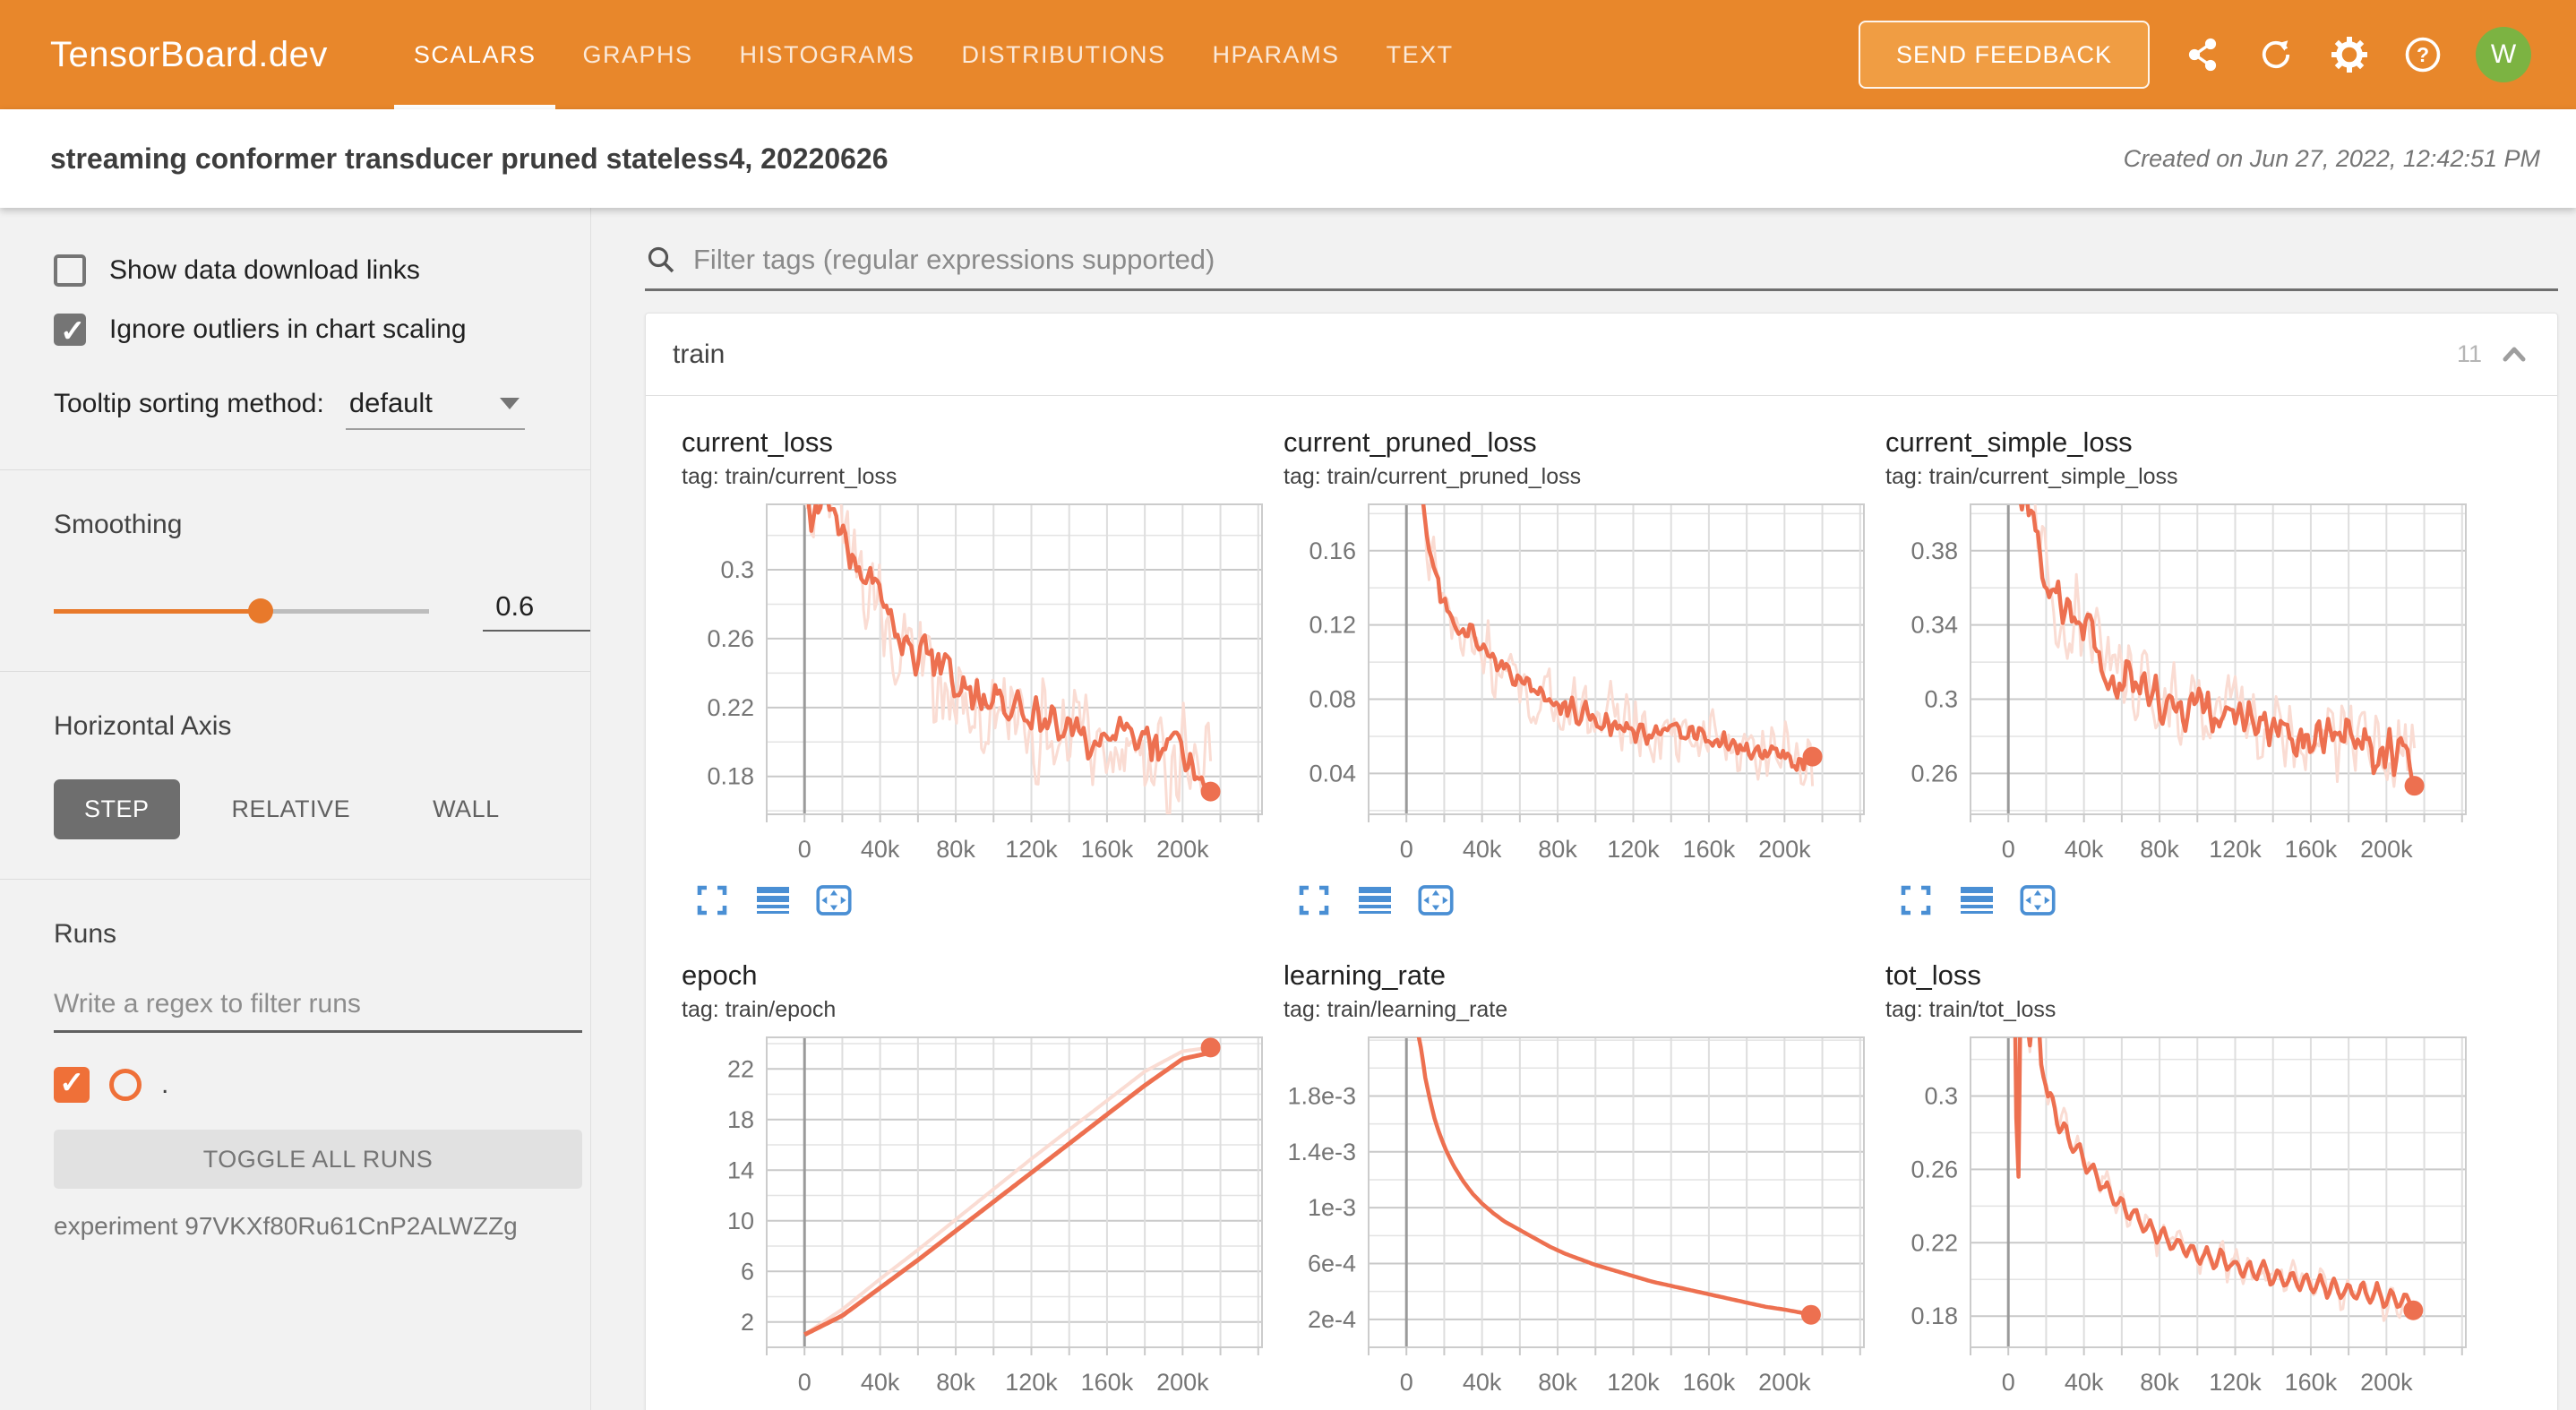 The height and width of the screenshot is (1410, 2576). I want to click on checkbox-label: Ignore outliers in chart scaling, so click(288, 329).